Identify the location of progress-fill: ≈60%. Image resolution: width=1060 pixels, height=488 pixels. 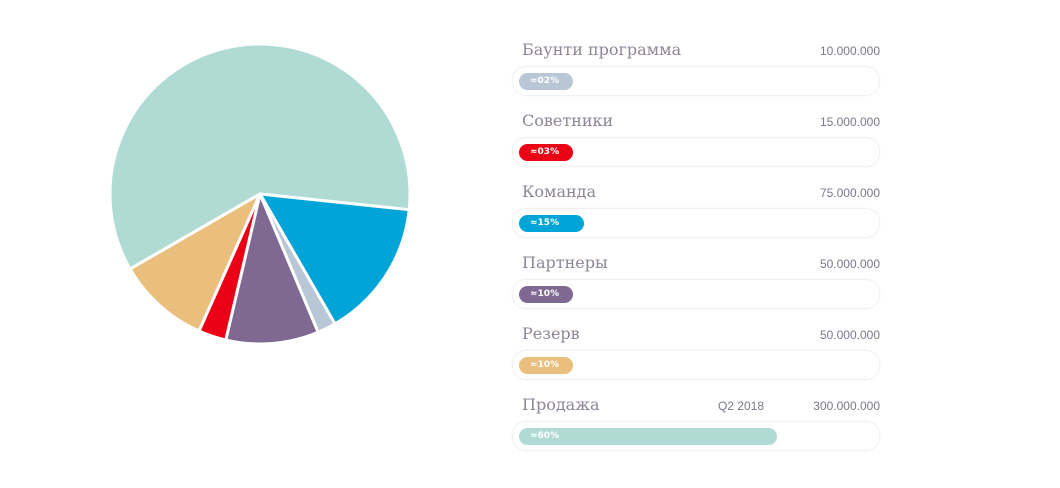
(648, 436).